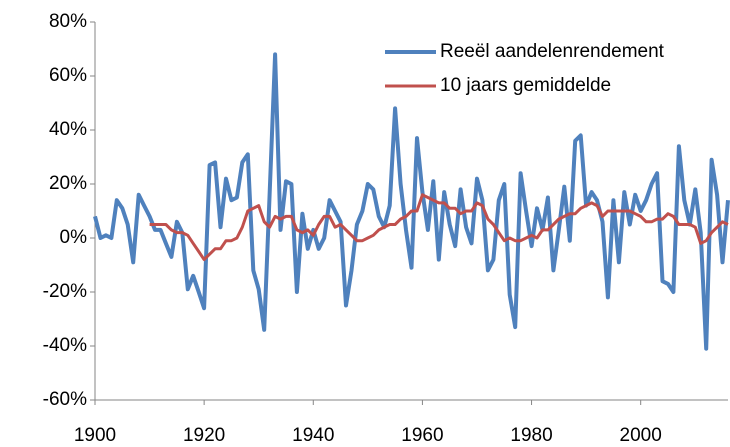 This screenshot has height=447, width=730. What do you see at coordinates (531, 435) in the screenshot?
I see `x-tick-label: 1980` at bounding box center [531, 435].